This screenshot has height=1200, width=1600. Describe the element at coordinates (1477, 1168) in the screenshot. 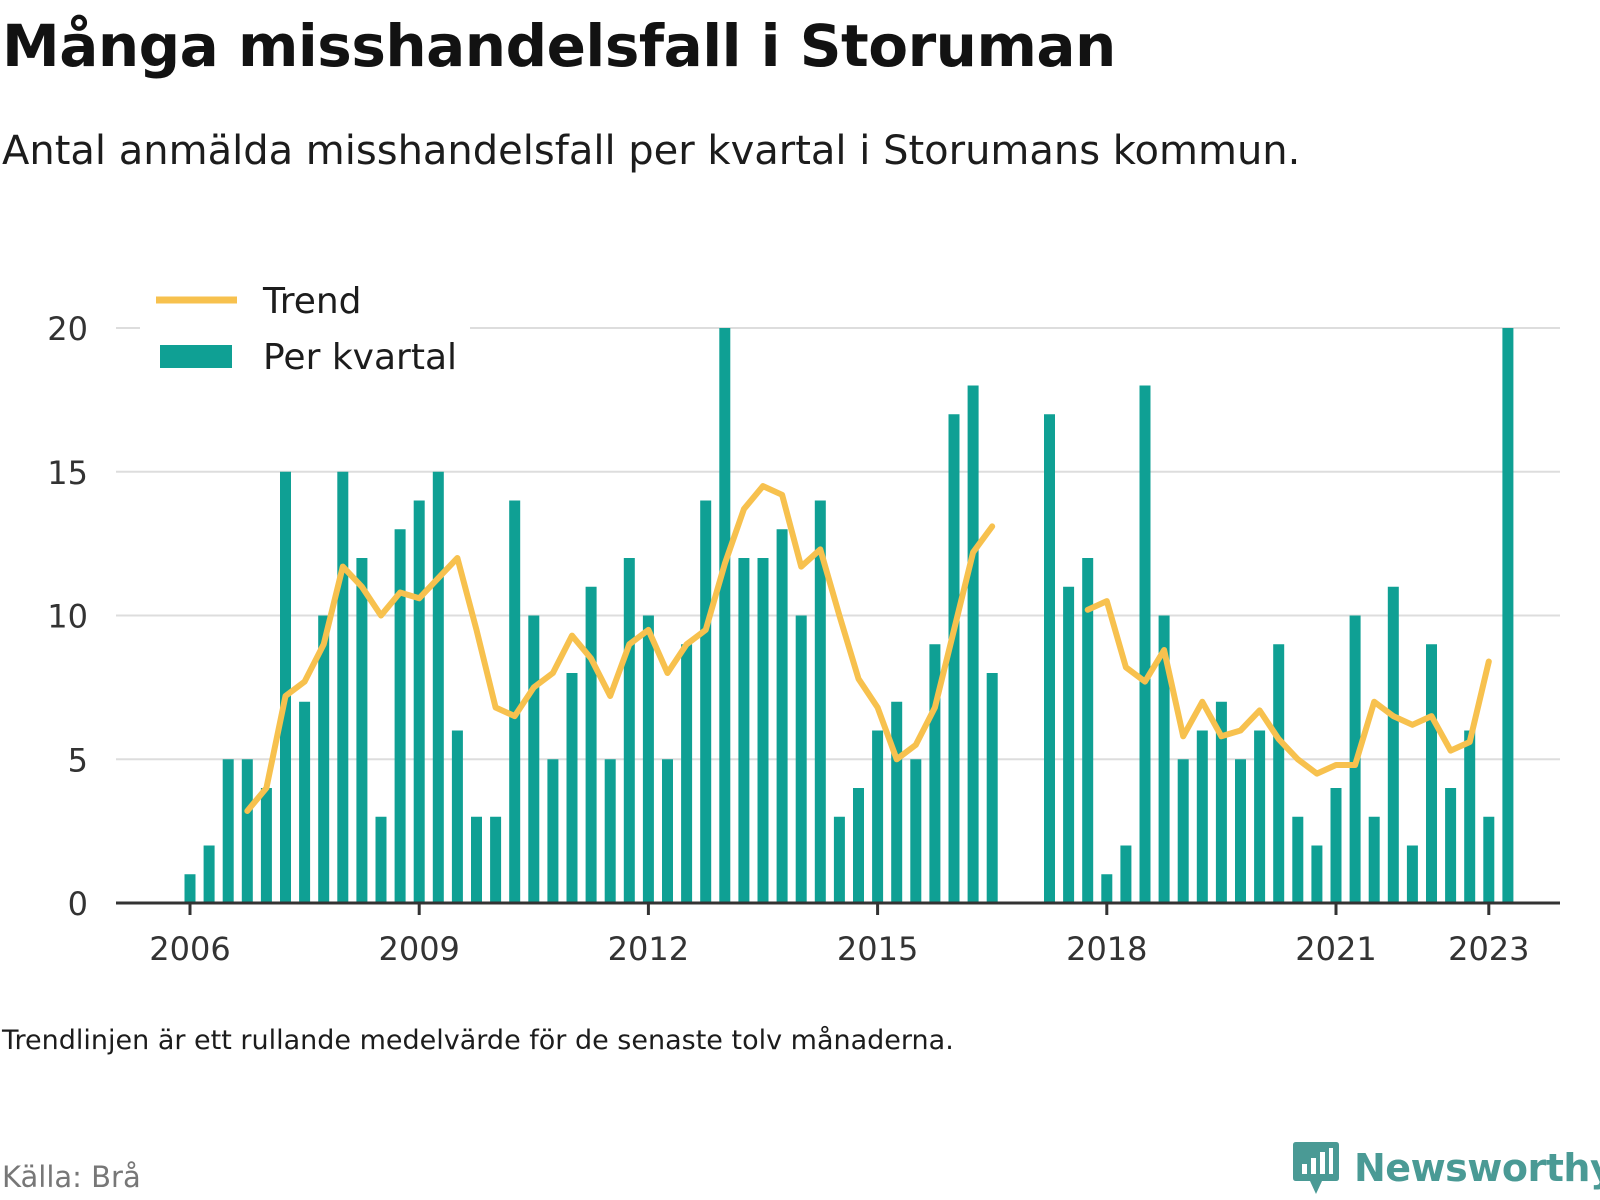

I see `brand-name: Newsworthy` at that location.